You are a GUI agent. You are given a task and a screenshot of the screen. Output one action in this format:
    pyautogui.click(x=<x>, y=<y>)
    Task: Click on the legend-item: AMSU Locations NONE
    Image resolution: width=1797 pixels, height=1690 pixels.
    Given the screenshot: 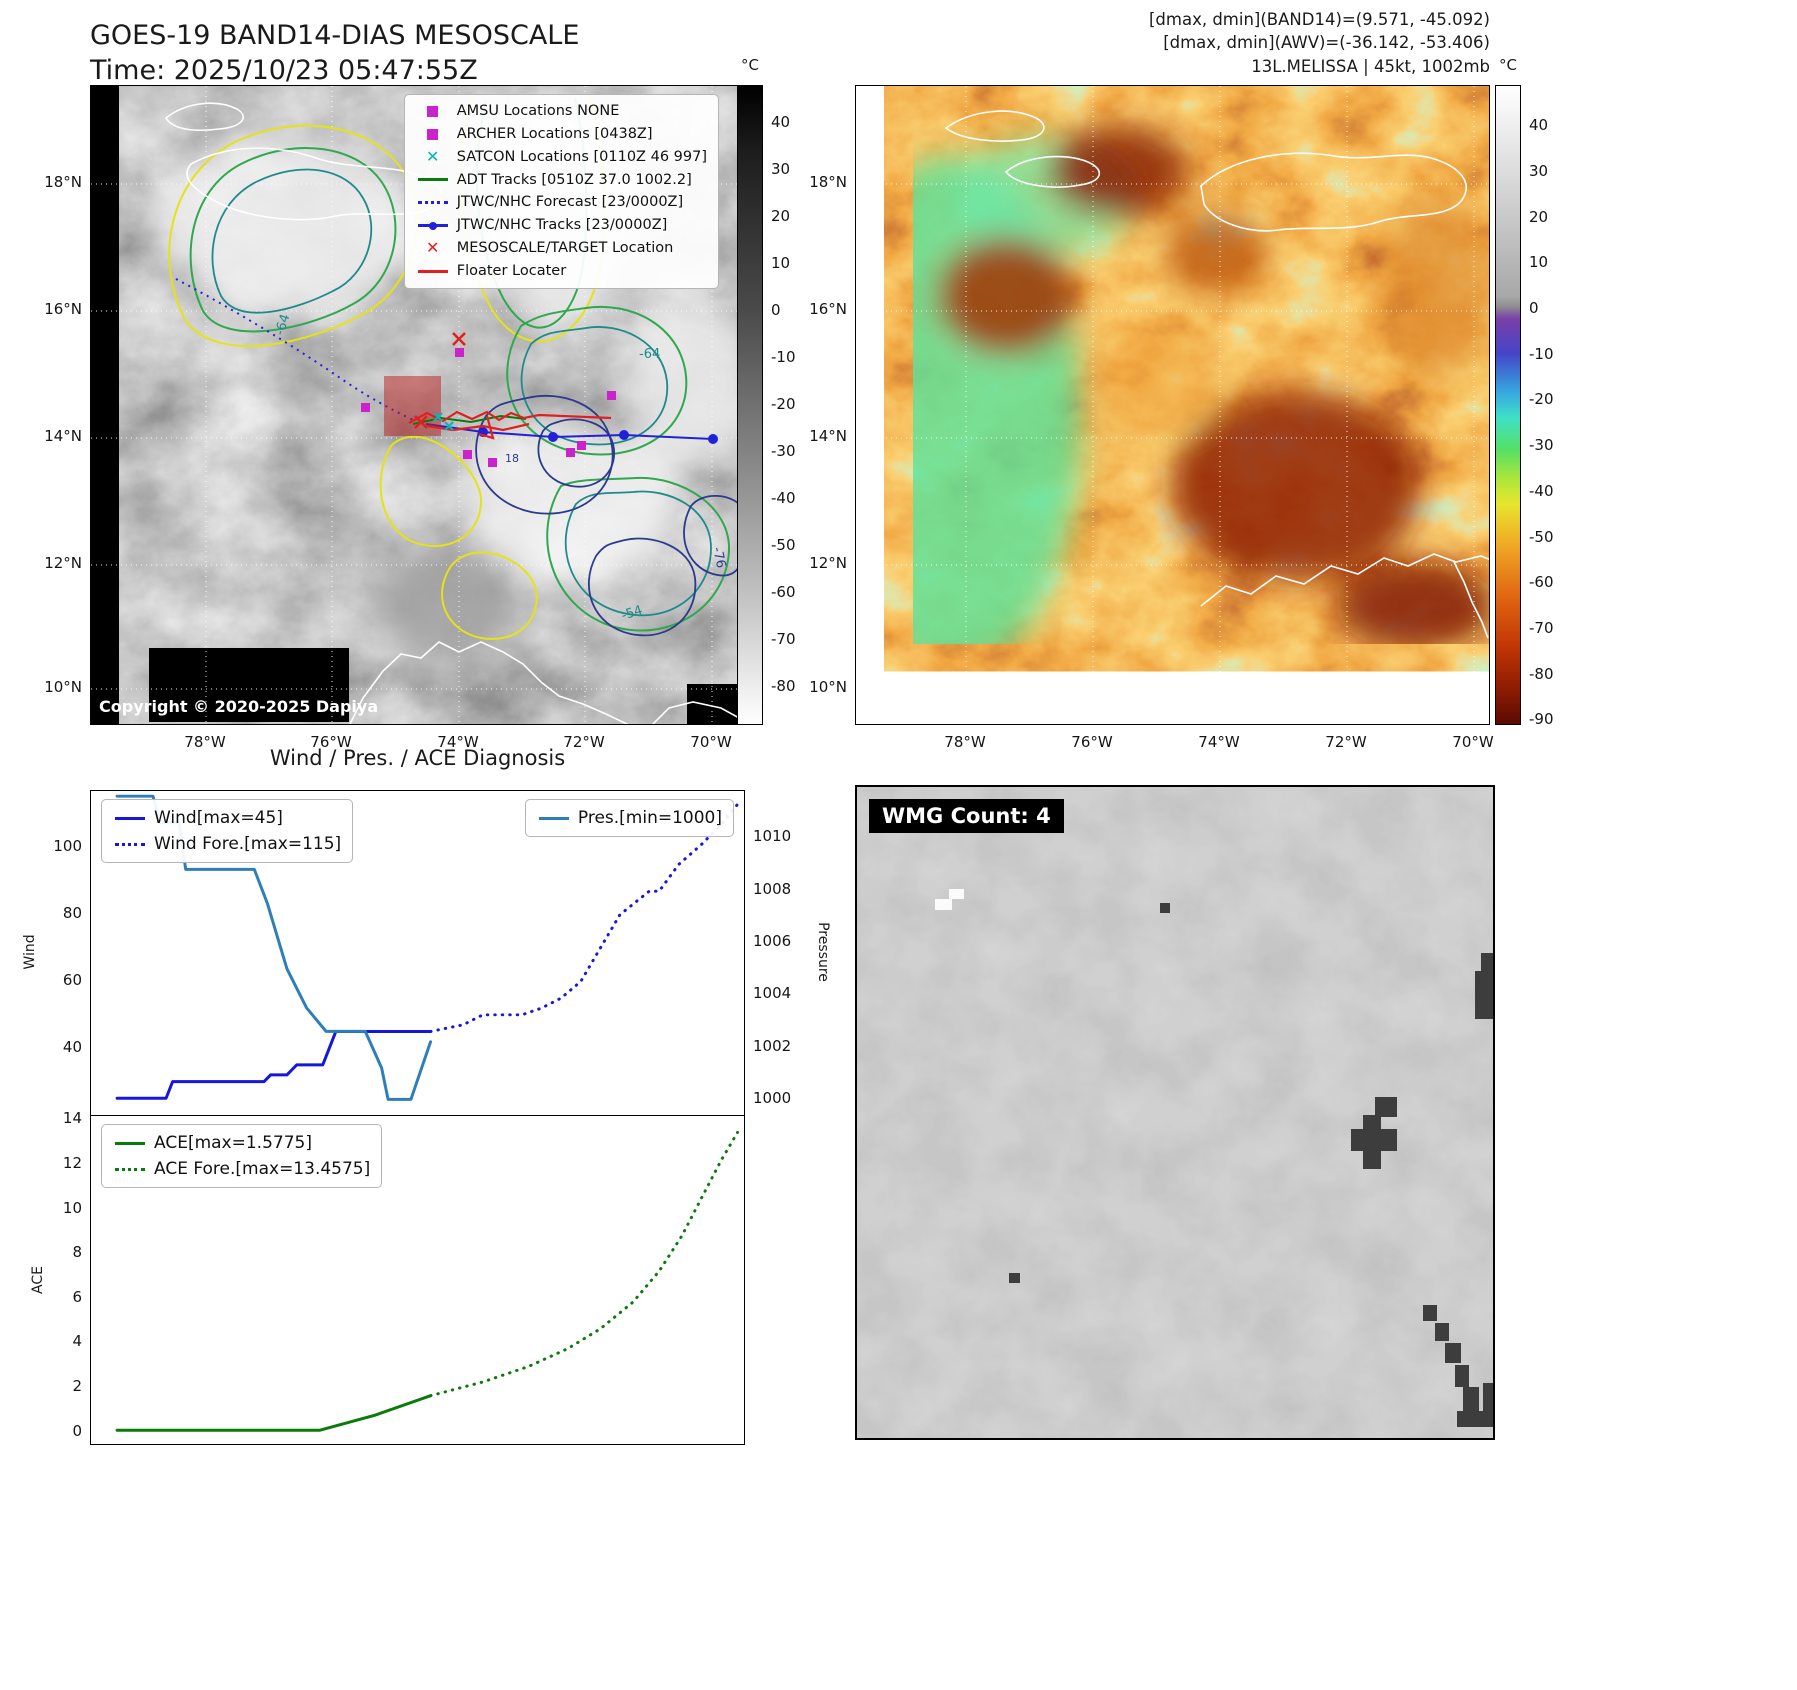 What is the action you would take?
    pyautogui.click(x=561, y=111)
    